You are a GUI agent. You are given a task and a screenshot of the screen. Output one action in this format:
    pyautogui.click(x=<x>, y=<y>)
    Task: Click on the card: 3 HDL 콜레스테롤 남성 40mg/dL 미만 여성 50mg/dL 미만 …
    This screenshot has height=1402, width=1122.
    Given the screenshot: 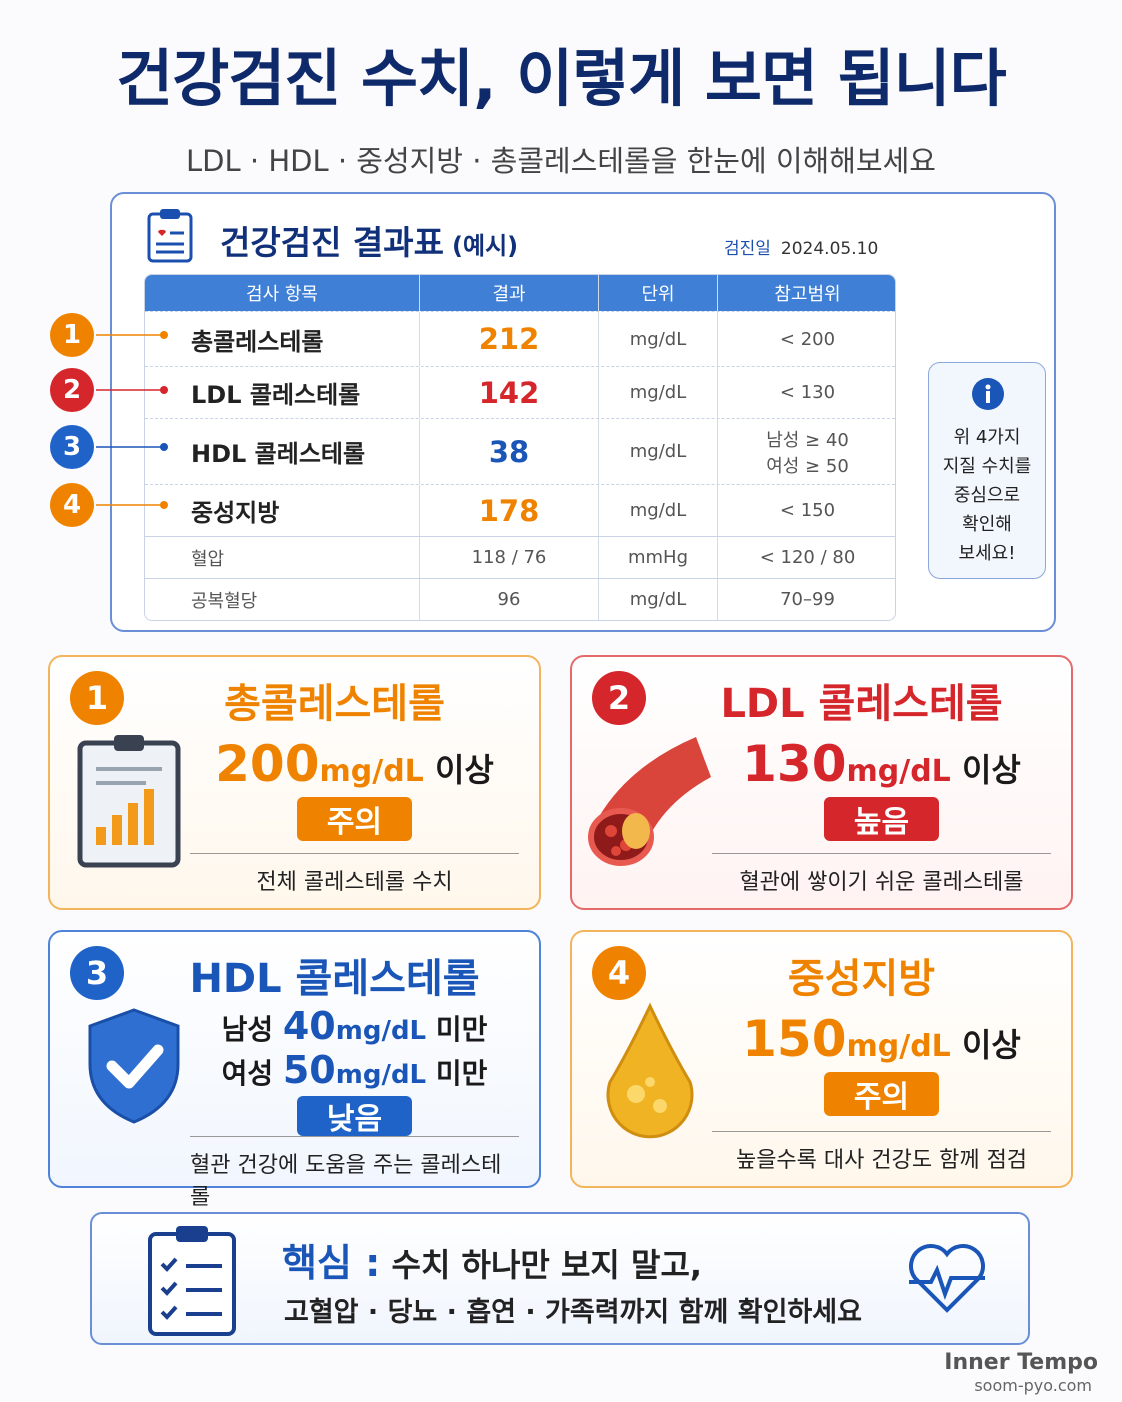 What is the action you would take?
    pyautogui.click(x=294, y=1070)
    